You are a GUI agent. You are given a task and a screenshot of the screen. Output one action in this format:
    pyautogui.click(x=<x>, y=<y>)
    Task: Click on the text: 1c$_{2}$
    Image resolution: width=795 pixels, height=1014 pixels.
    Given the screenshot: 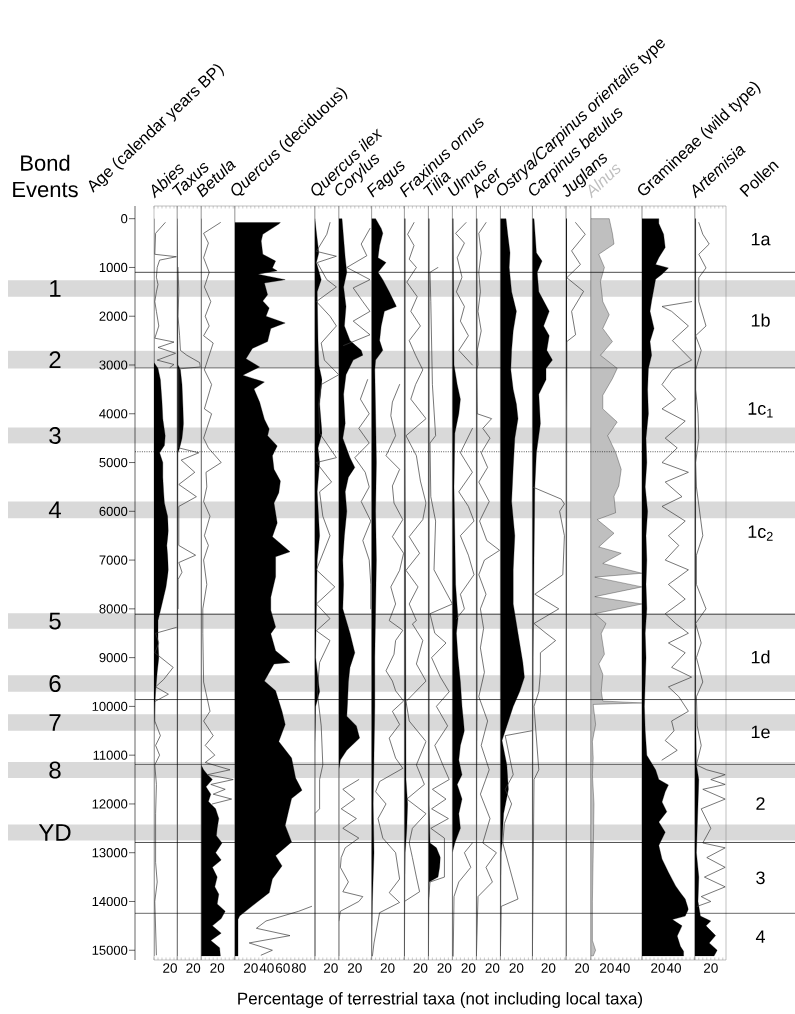 What is the action you would take?
    pyautogui.click(x=760, y=533)
    